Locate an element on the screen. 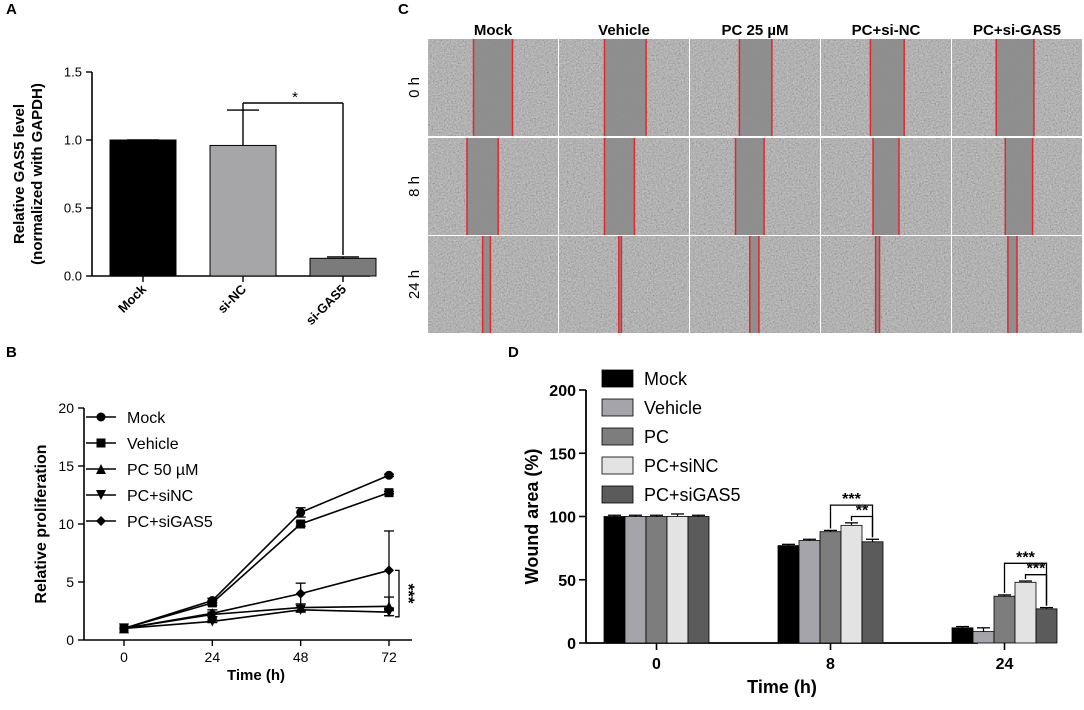 The width and height of the screenshot is (1084, 710). legend-label: Vehicle is located at coordinates (153, 444).